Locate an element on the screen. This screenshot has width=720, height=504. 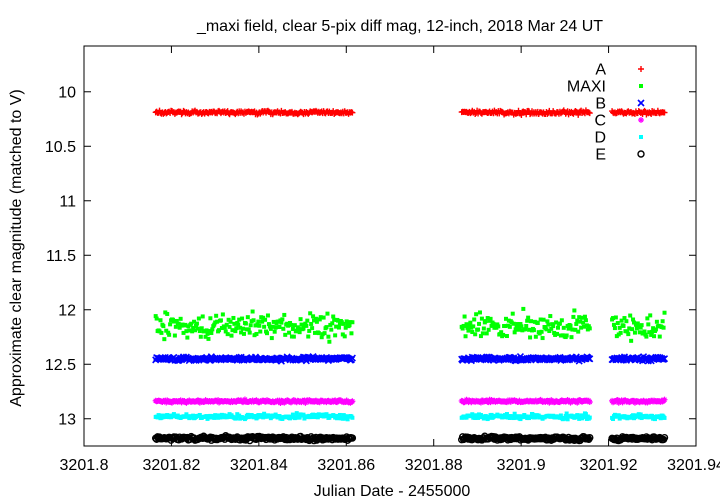
x-tick-label: 3201.82 is located at coordinates (172, 465).